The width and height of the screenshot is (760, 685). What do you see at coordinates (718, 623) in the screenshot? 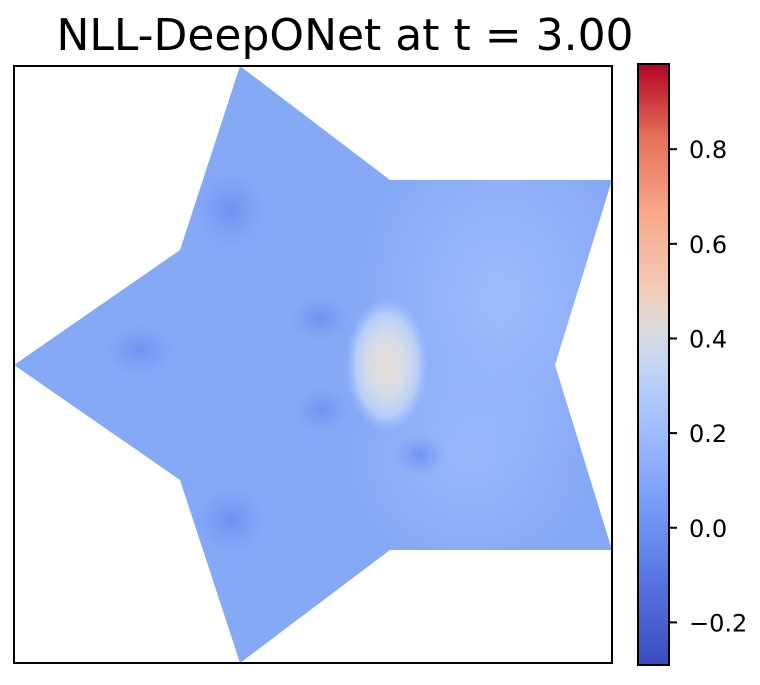
I see `colorbar-tick-label: −0.2` at bounding box center [718, 623].